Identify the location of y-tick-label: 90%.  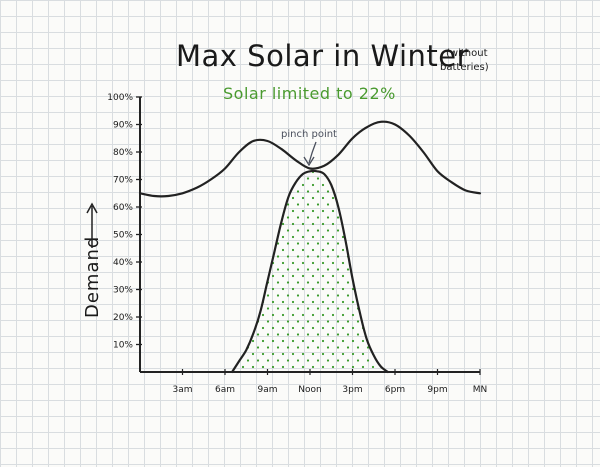
(123, 126).